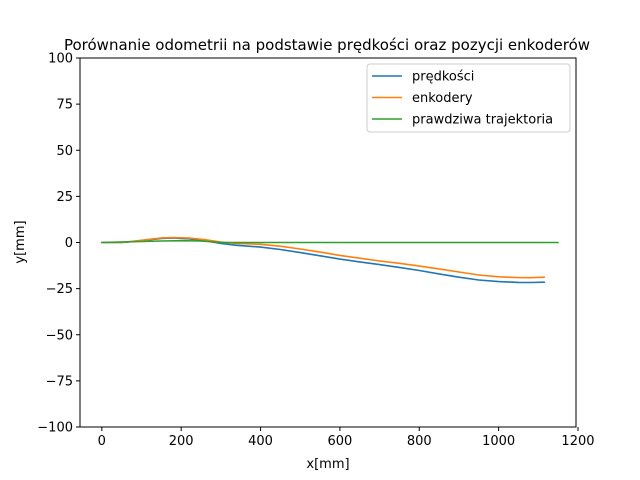 This screenshot has height=480, width=640. I want to click on x-tick-label: 800, so click(419, 441).